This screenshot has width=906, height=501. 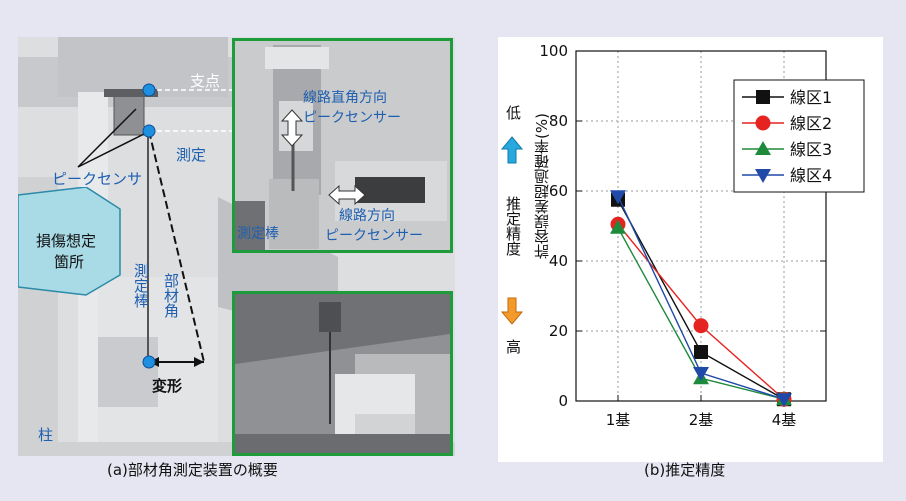 What do you see at coordinates (171, 295) in the screenshot?
I see `member-angle-vertical-label: 部材角` at bounding box center [171, 295].